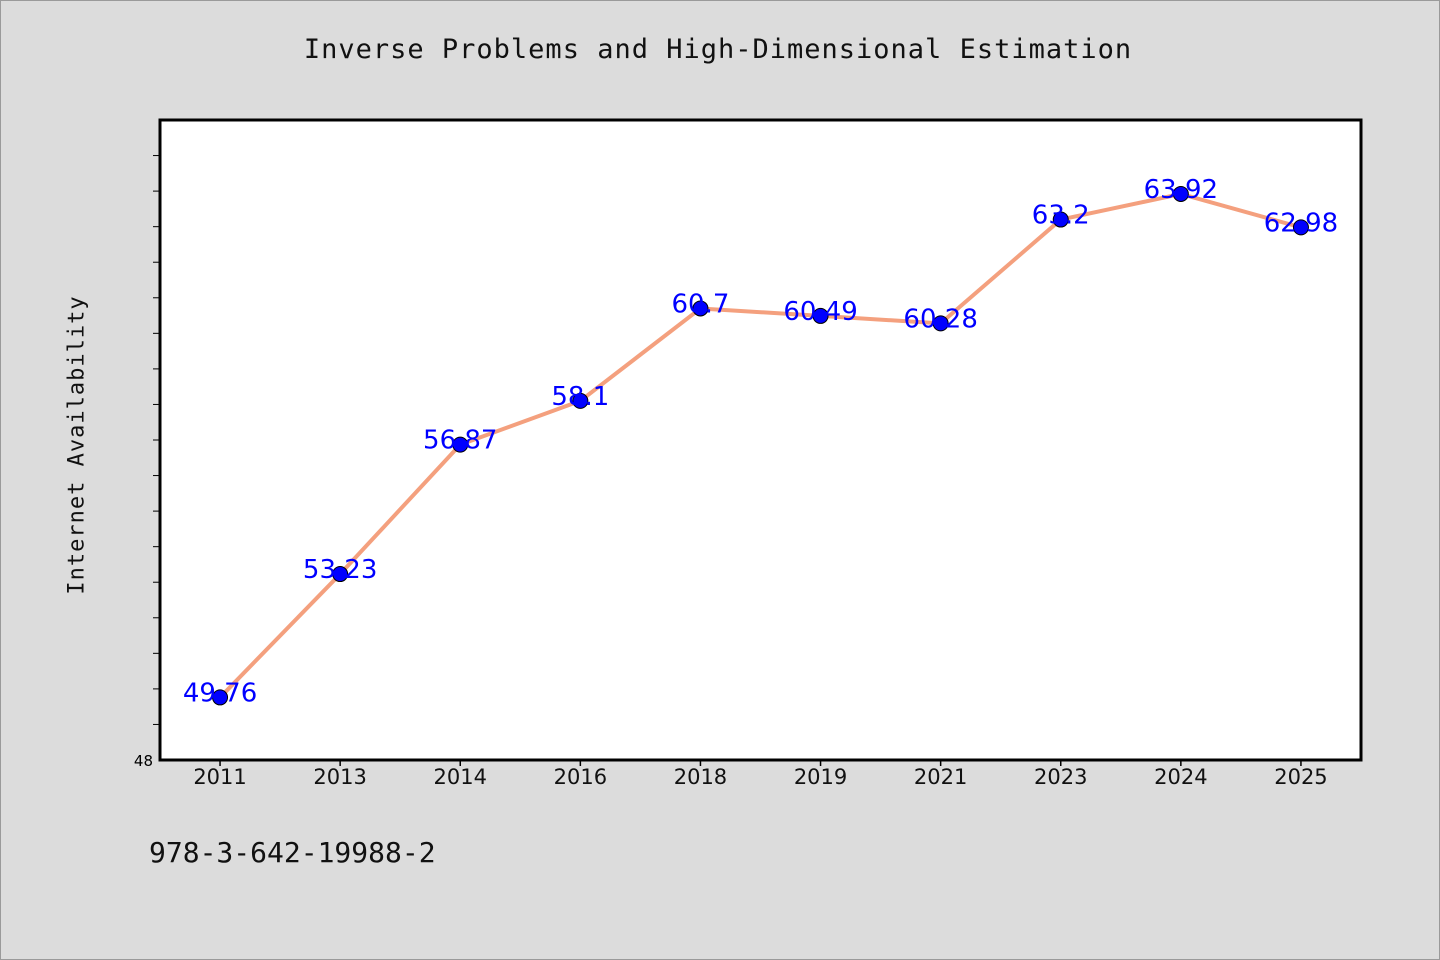 The image size is (1440, 960). What do you see at coordinates (1300, 777) in the screenshot?
I see `x-tick-label: 2025` at bounding box center [1300, 777].